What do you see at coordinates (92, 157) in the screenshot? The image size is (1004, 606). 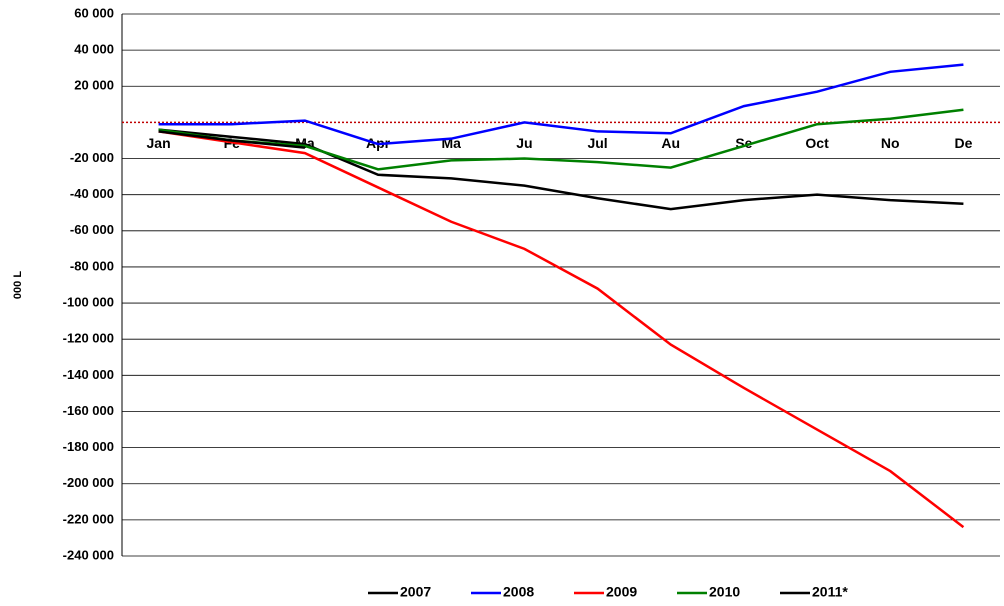 I see `y-tick-label: -20 000` at bounding box center [92, 157].